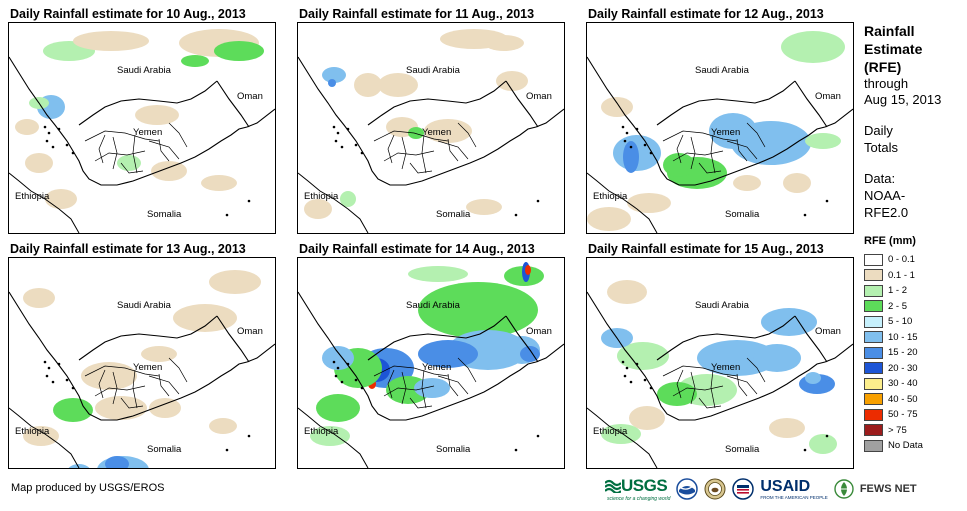 This screenshot has width=967, height=511. Describe the element at coordinates (715, 489) in the screenshot. I see `doi-seal-icon` at that location.